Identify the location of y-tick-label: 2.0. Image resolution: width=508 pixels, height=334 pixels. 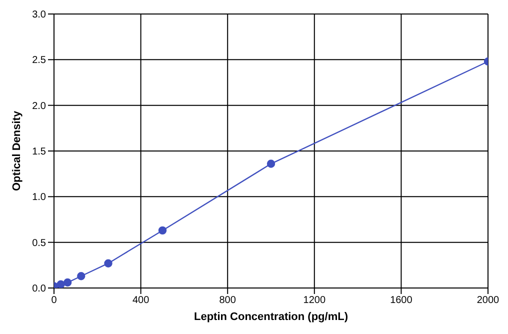
(39, 106).